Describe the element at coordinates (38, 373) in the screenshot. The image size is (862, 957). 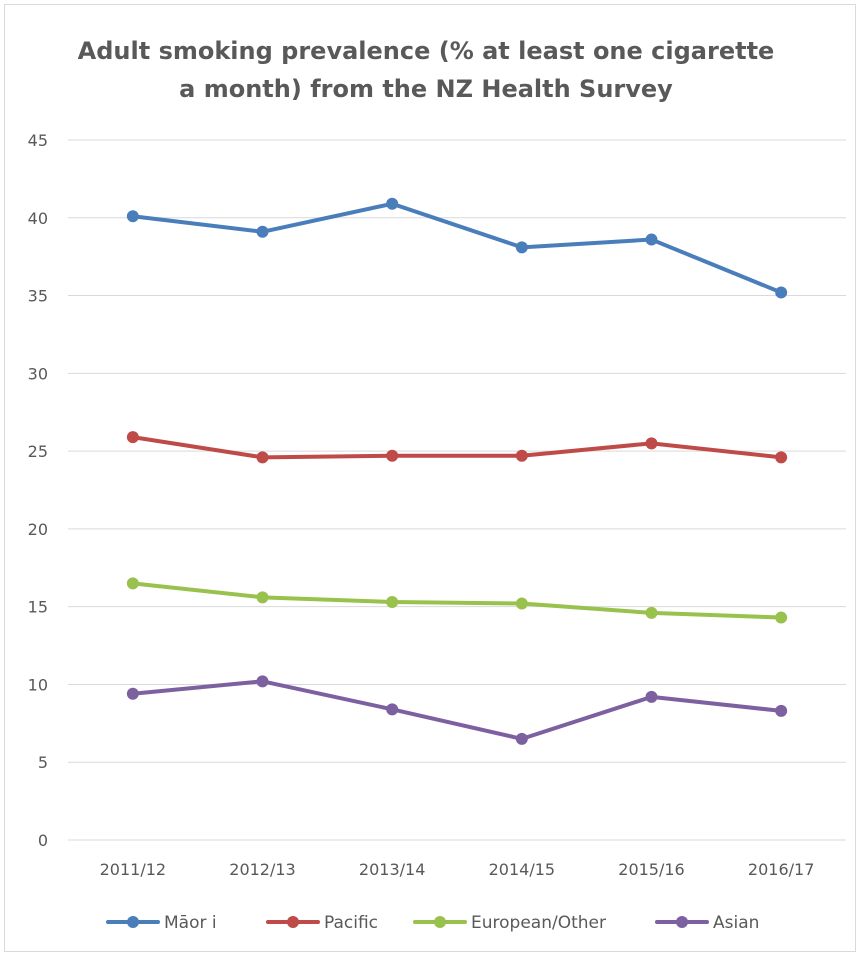
I see `y-tick-label: 30` at that location.